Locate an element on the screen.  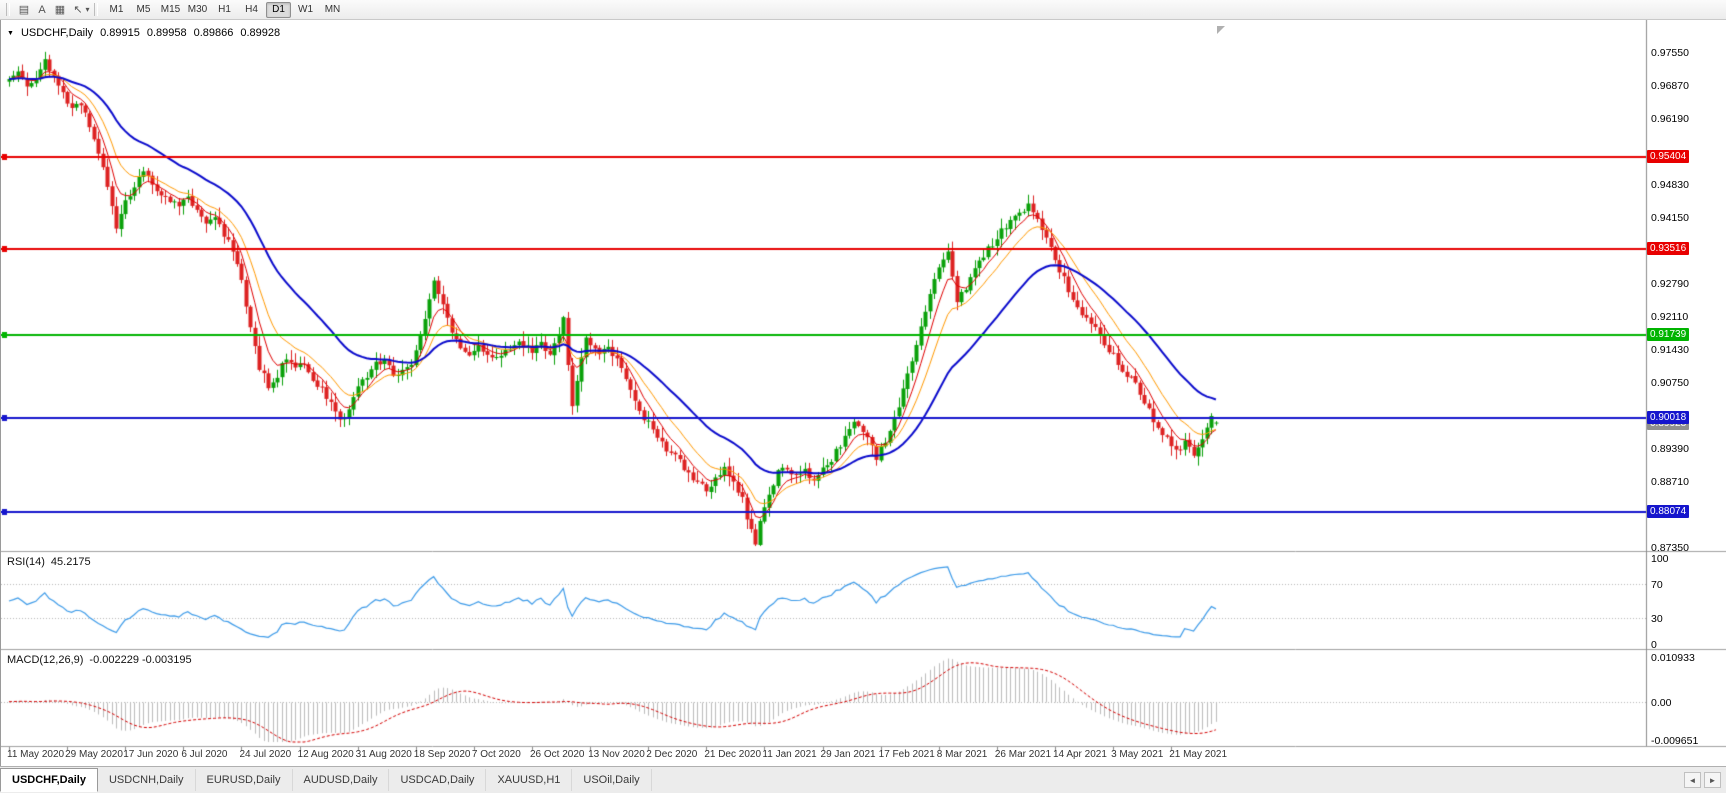
tab-label: USOil,Daily is located at coordinates (611, 780).